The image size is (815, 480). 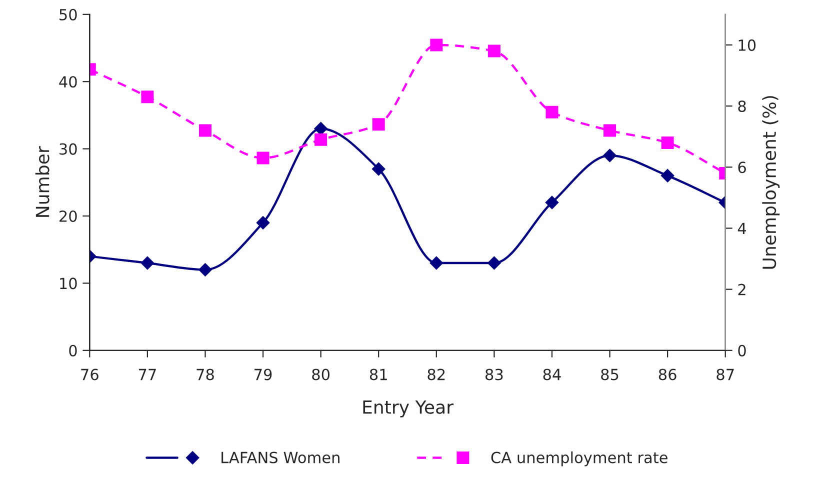 What do you see at coordinates (89, 374) in the screenshot?
I see `x-tick-label: 76` at bounding box center [89, 374].